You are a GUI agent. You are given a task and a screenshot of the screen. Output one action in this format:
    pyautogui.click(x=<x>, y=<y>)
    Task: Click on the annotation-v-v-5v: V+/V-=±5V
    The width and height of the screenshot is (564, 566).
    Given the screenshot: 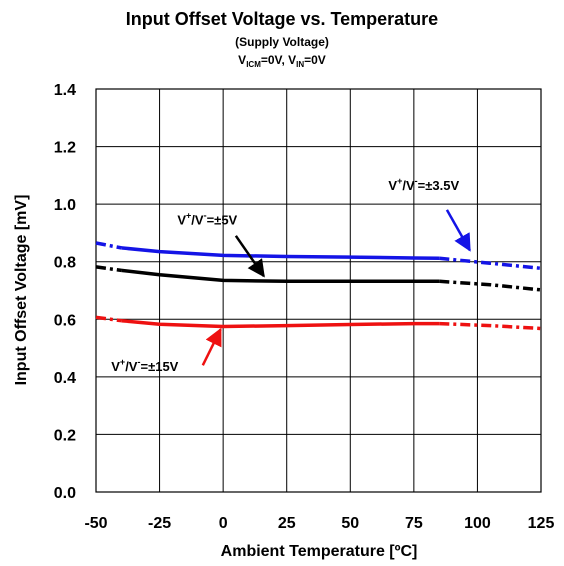 What is the action you would take?
    pyautogui.click(x=221, y=244)
    